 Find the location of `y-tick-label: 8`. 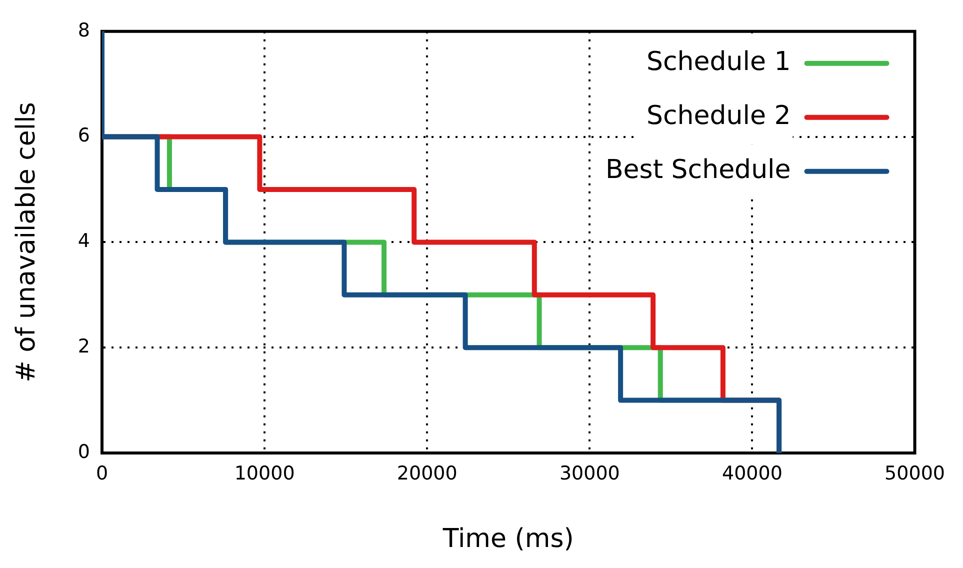

y-tick-label: 8 is located at coordinates (84, 30).